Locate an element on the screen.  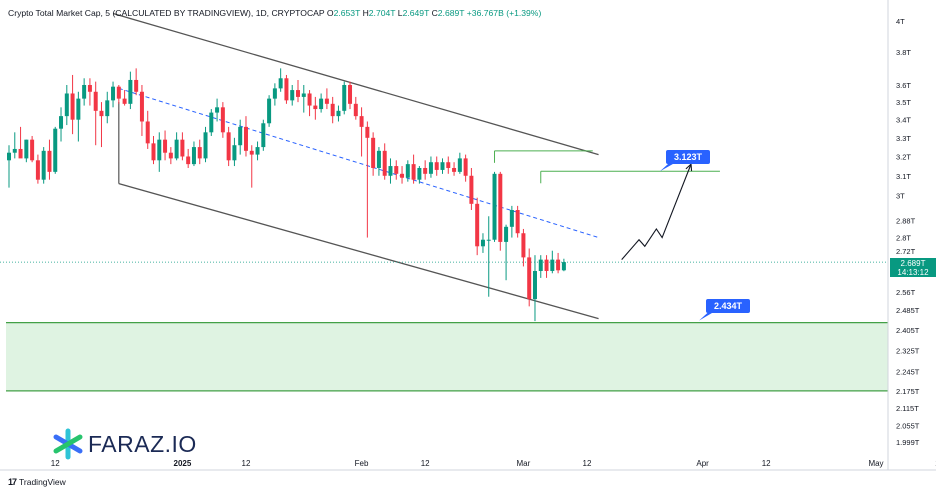
demand-zone-box is located at coordinates (447, 356).